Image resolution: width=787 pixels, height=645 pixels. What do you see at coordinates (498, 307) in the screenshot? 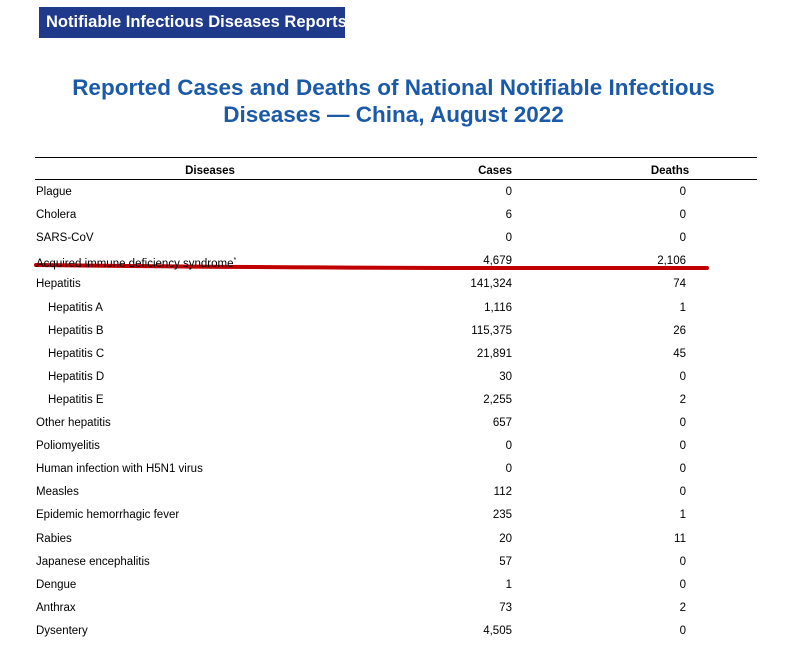
I see `cases-value: 1,116` at bounding box center [498, 307].